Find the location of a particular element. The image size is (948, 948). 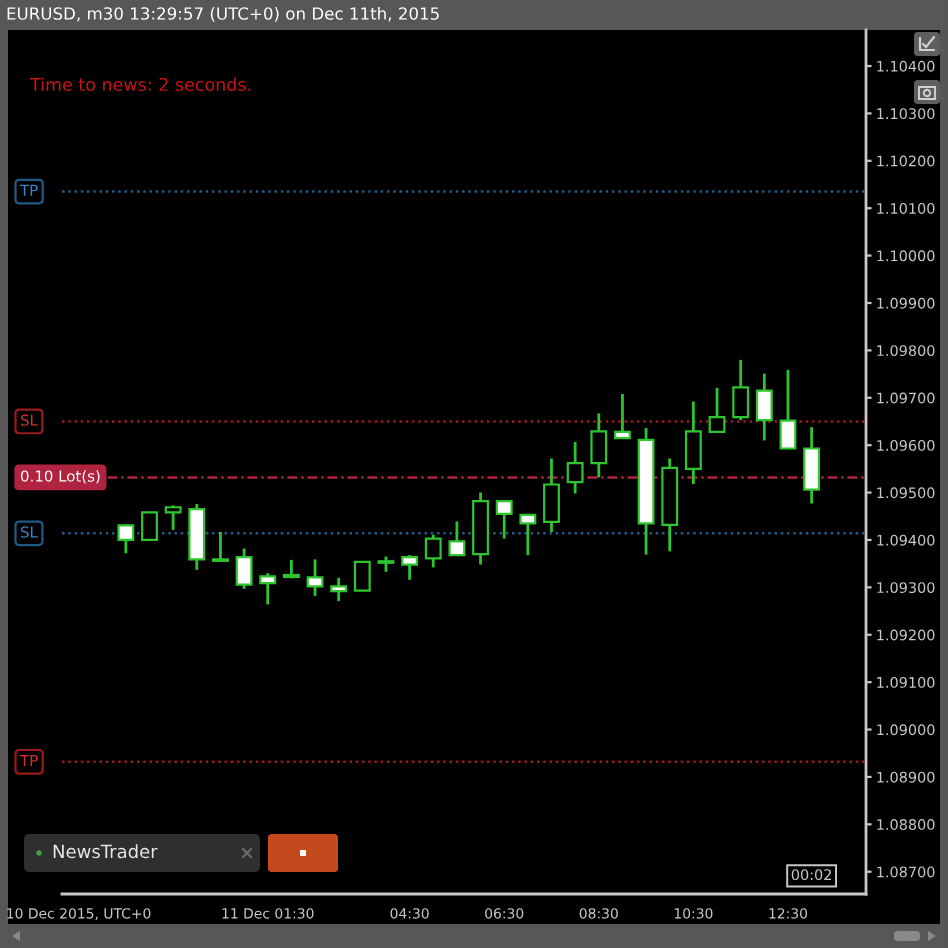

annotation: Time to news: 2 seconds. is located at coordinates (140, 84).